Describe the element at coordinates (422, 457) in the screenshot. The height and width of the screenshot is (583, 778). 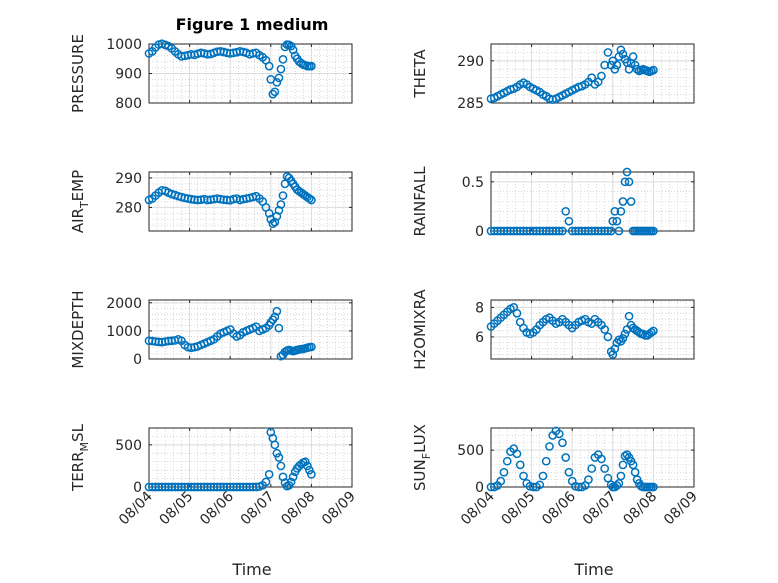
I see `y-axis-label: SUNFLUX` at that location.